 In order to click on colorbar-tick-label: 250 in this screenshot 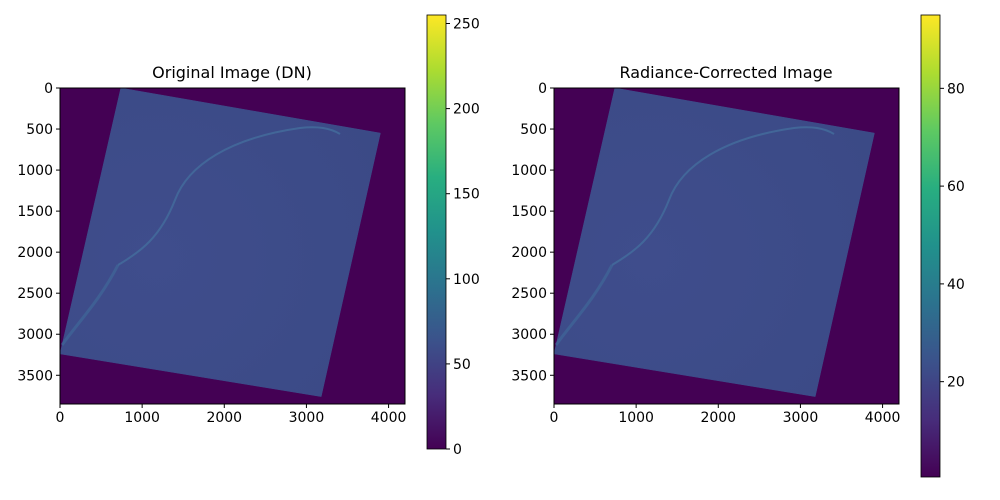, I will do `click(466, 25)`.